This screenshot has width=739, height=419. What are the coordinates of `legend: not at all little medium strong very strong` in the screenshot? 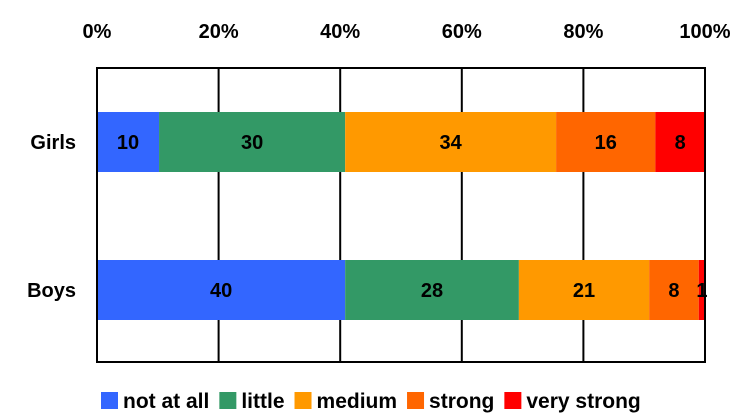 It's located at (371, 401).